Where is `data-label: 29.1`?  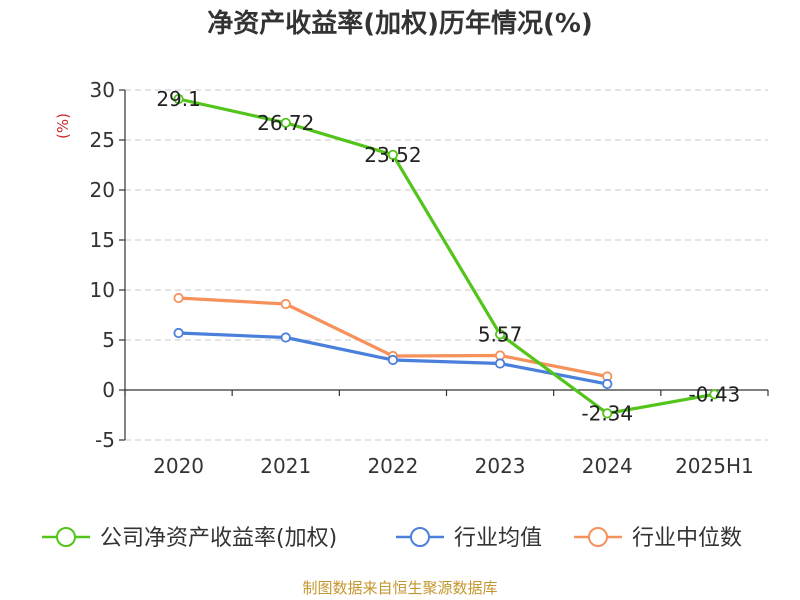 data-label: 29.1 is located at coordinates (178, 99).